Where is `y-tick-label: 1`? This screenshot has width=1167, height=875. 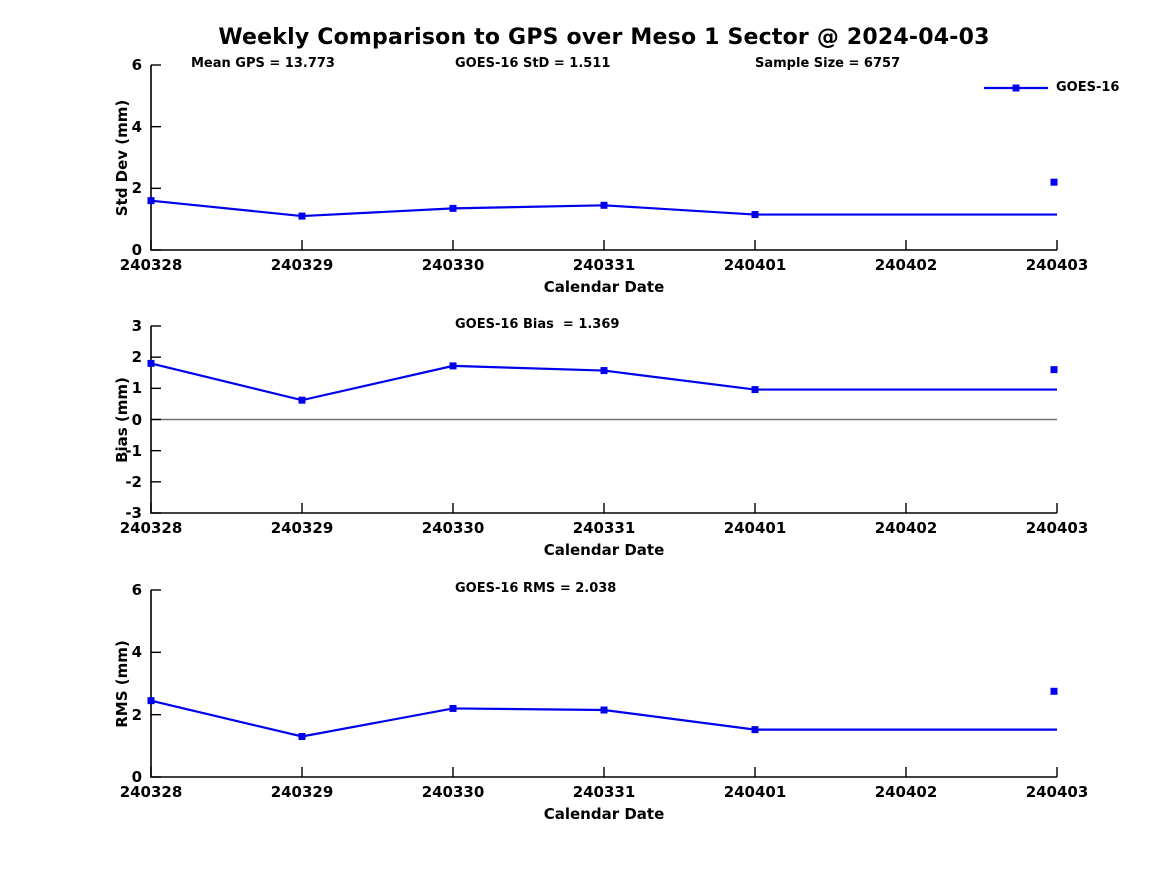 y-tick-label: 1 is located at coordinates (136, 388).